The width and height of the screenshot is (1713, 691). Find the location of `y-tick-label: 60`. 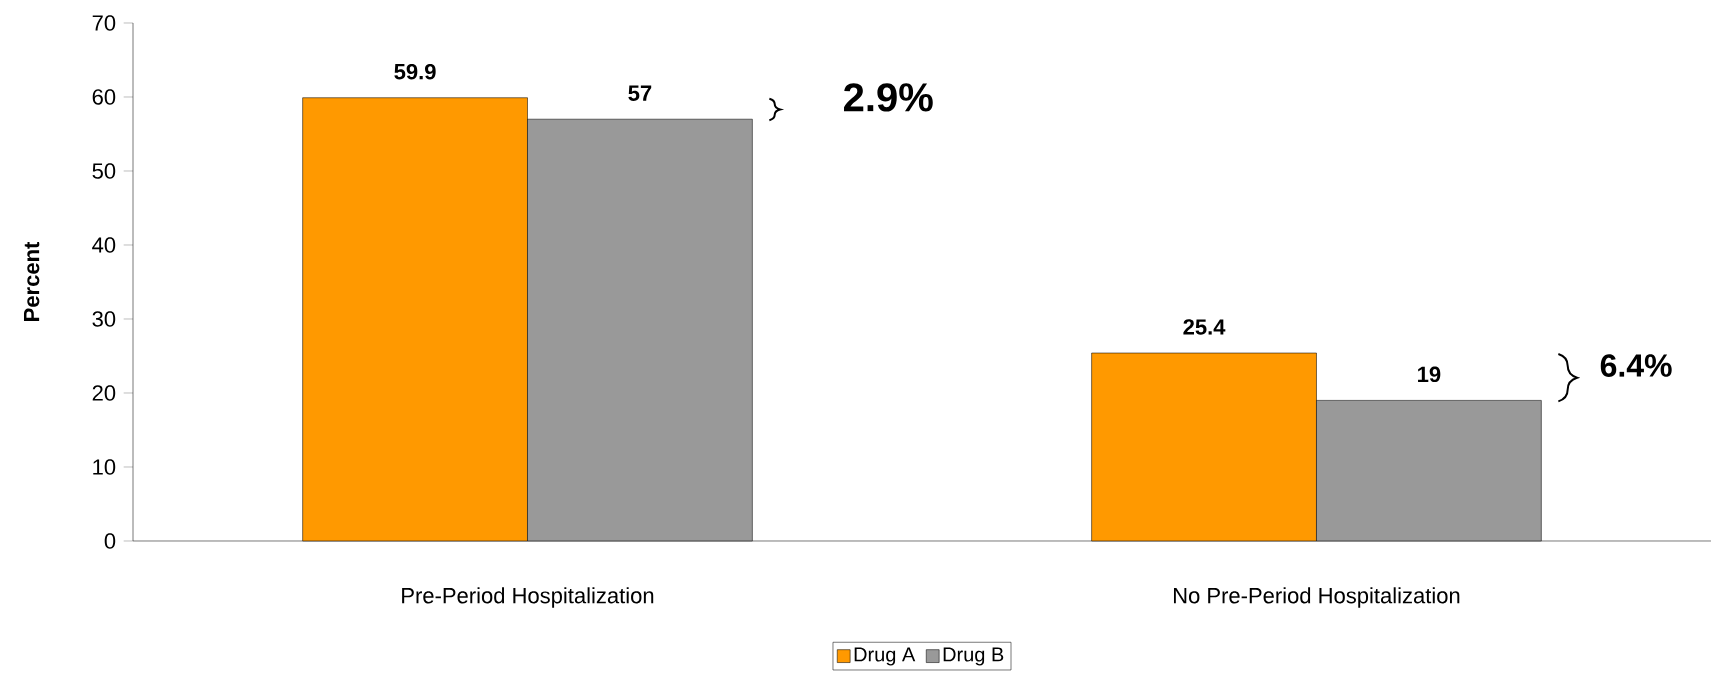

y-tick-label: 60 is located at coordinates (104, 97).